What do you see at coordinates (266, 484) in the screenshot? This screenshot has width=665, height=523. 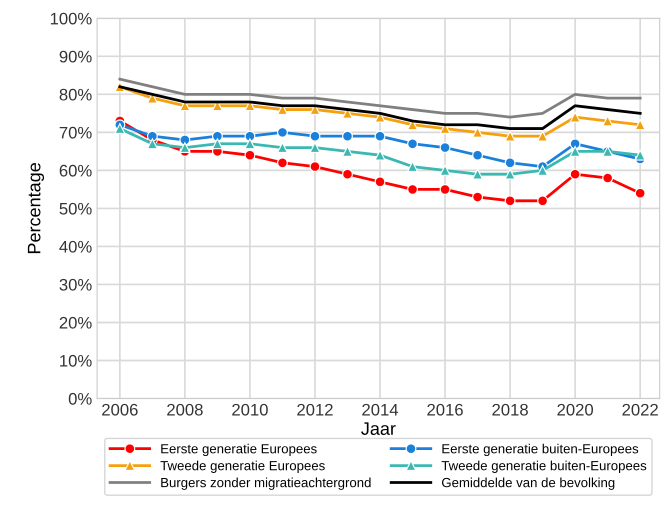 I see `legend-label: Burgers zonder migratieachtergrond` at bounding box center [266, 484].